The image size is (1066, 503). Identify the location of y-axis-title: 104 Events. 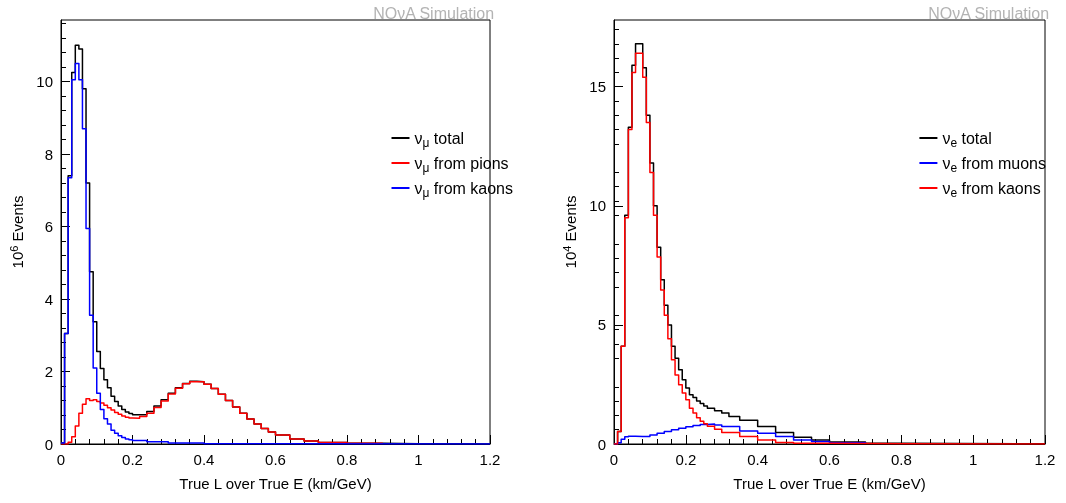
(570, 232).